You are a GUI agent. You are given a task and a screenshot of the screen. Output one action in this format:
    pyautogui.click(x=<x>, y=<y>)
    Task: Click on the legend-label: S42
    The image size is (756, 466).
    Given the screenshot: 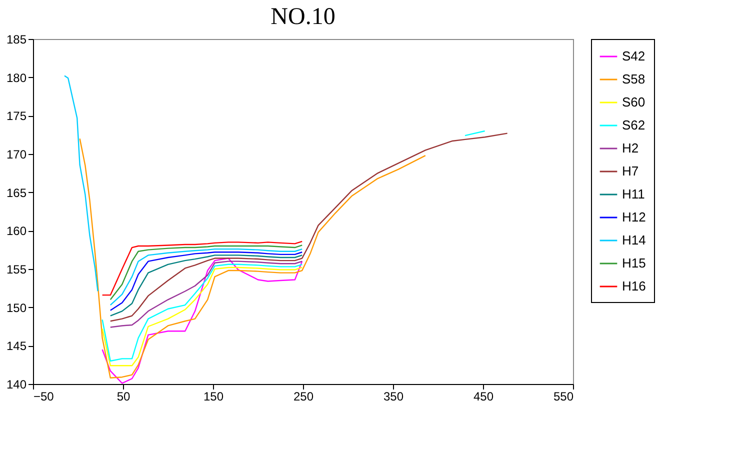 What is the action you would take?
    pyautogui.click(x=634, y=56)
    